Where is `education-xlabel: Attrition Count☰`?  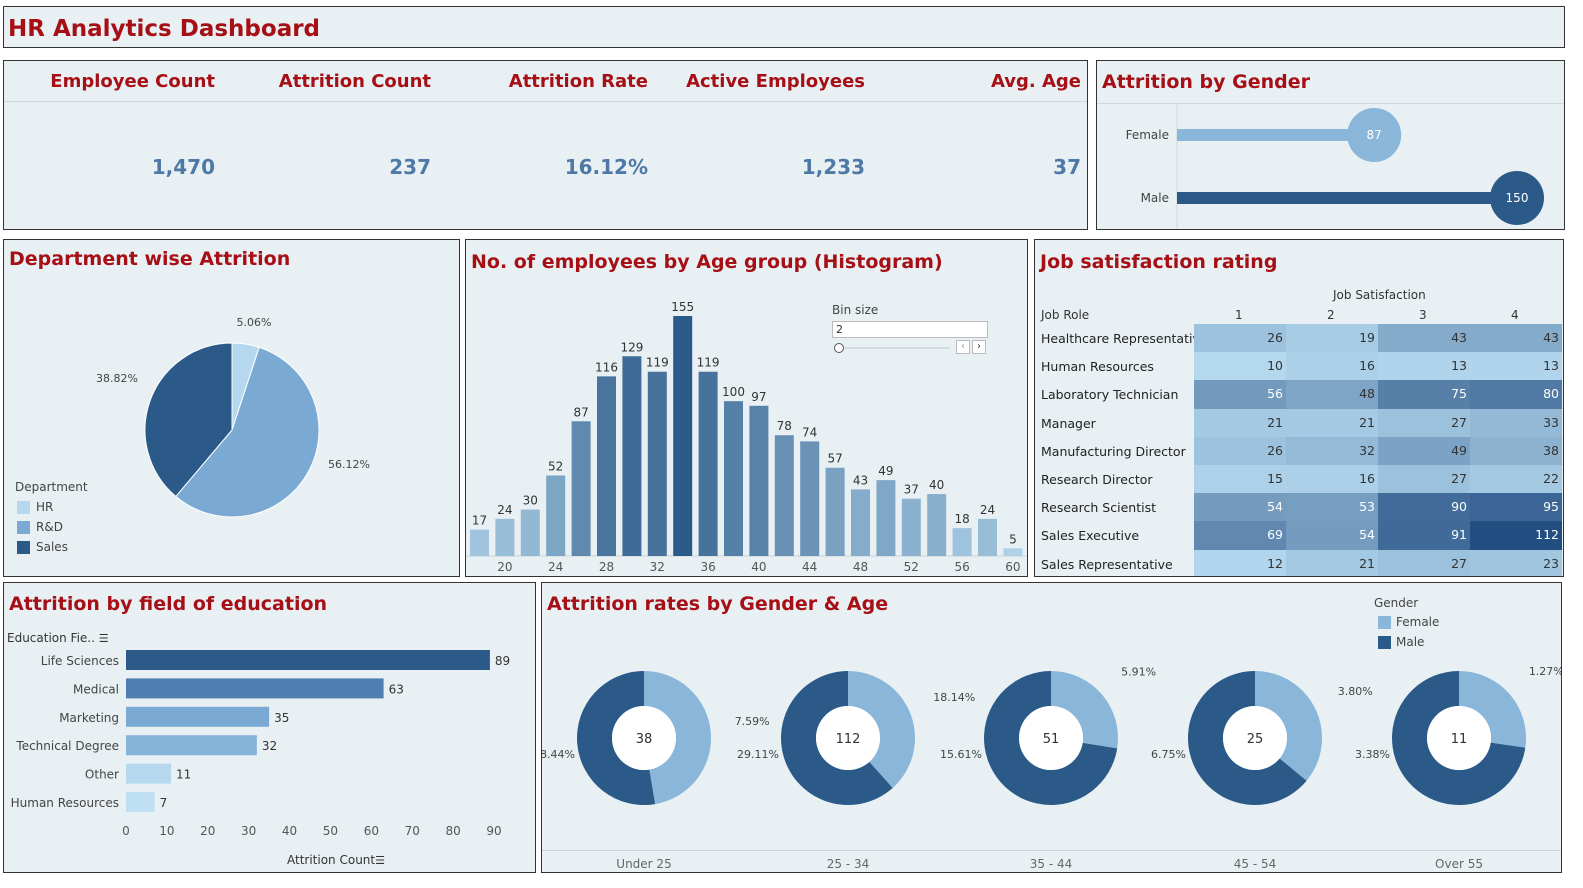
education-xlabel: Attrition Count☰ is located at coordinates (336, 860).